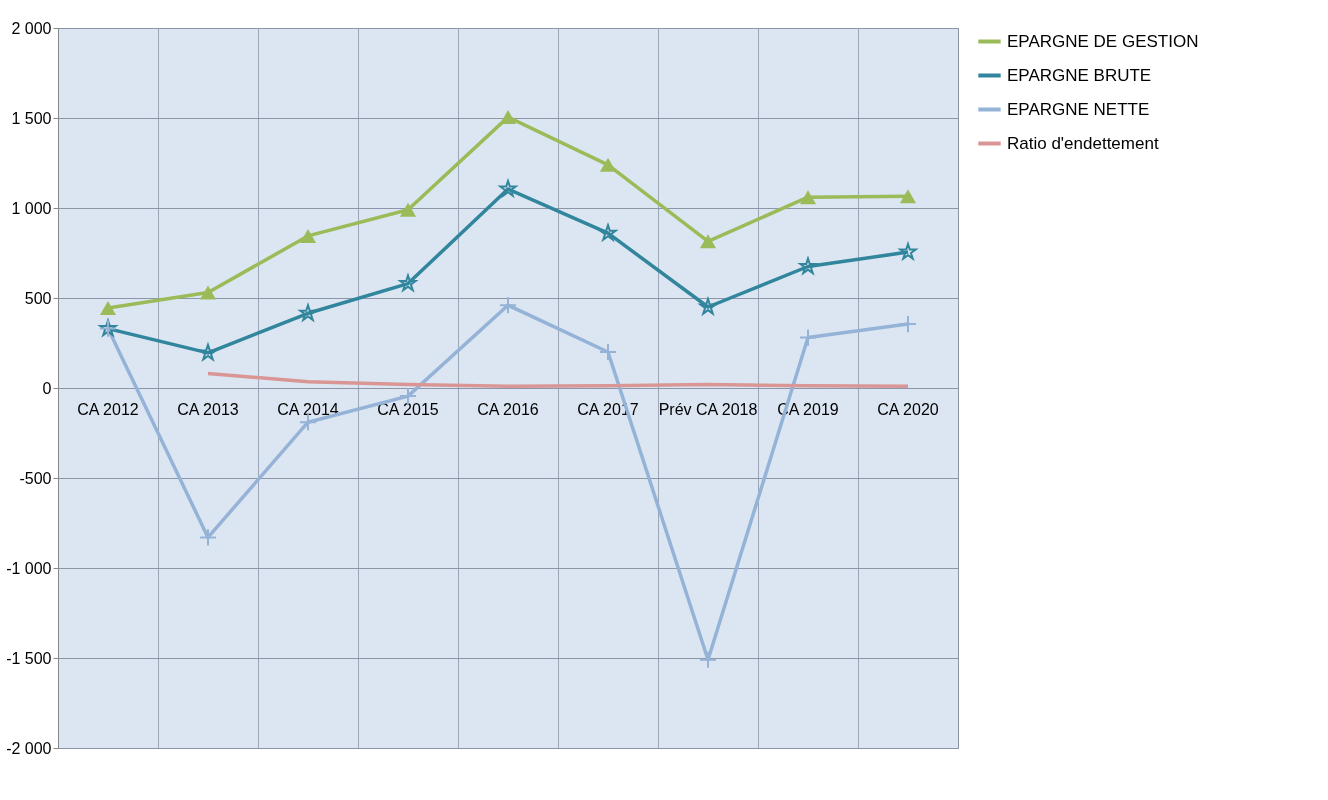  Describe the element at coordinates (208, 409) in the screenshot. I see `x-tick-label: CA 2013` at that location.